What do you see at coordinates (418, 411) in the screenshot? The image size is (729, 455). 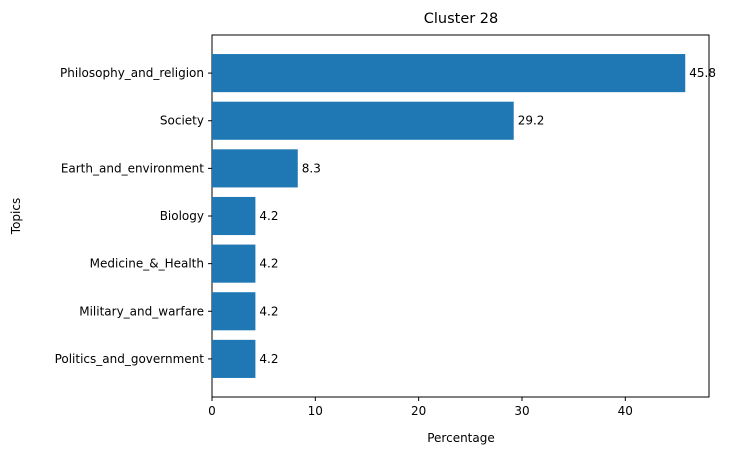 I see `x-tick-label-2: 20` at bounding box center [418, 411].